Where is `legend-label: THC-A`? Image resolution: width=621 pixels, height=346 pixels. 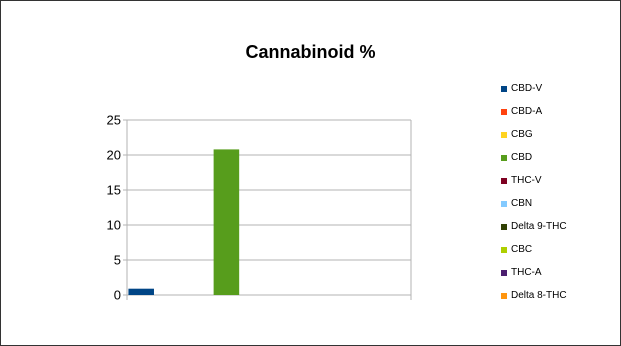 legend-label: THC-A is located at coordinates (526, 272).